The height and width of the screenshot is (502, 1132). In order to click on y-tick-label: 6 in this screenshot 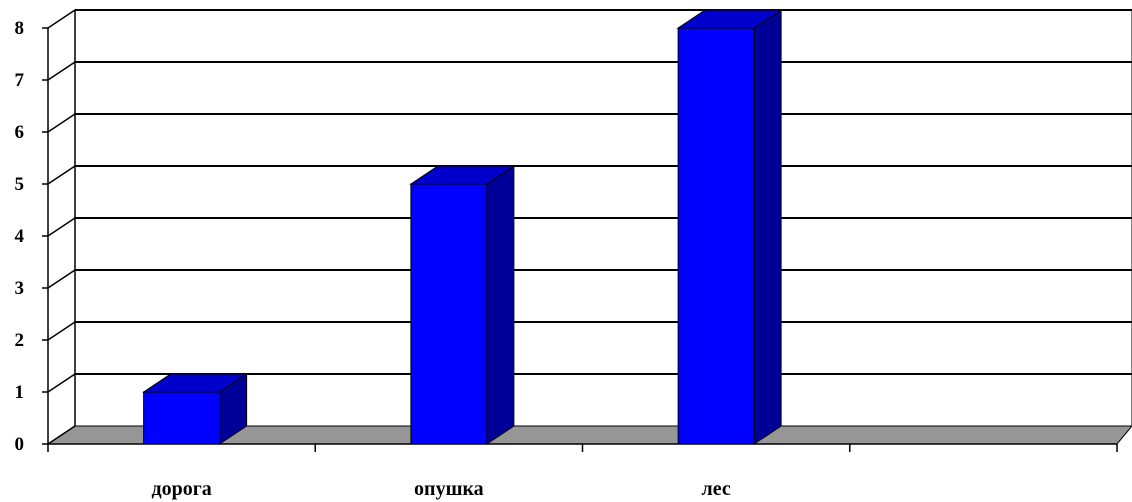, I will do `click(20, 132)`.